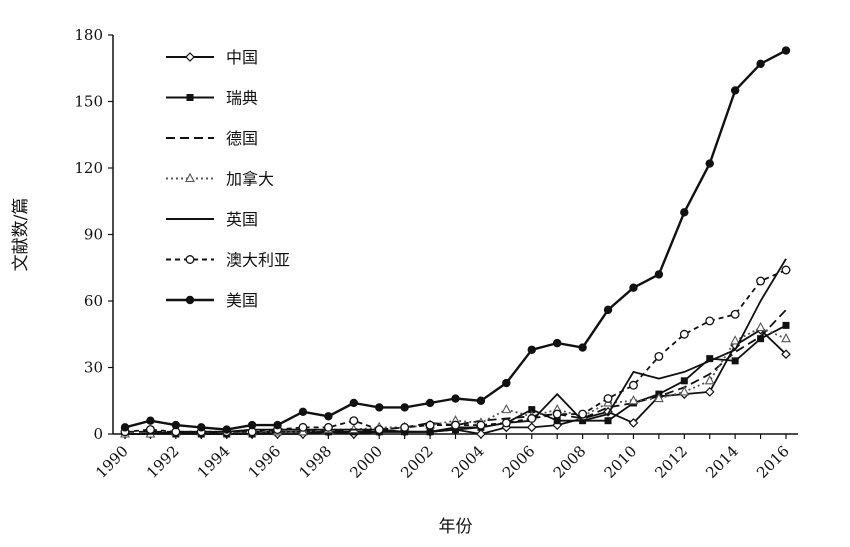  I want to click on legend-label: 英国, so click(242, 219).